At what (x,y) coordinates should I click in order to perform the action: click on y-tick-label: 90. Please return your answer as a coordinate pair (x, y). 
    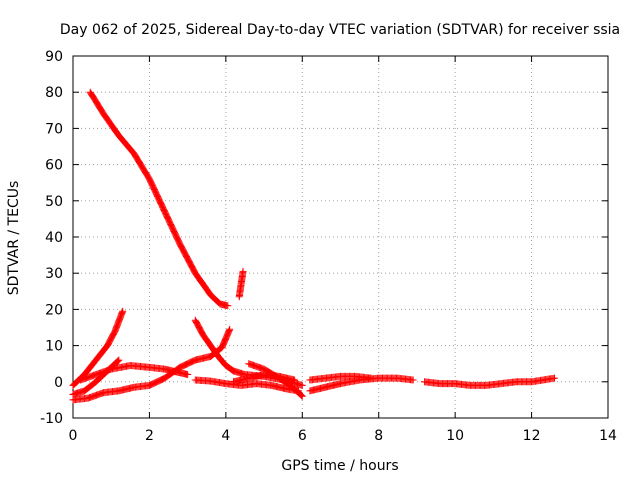
    Looking at the image, I should click on (54, 57).